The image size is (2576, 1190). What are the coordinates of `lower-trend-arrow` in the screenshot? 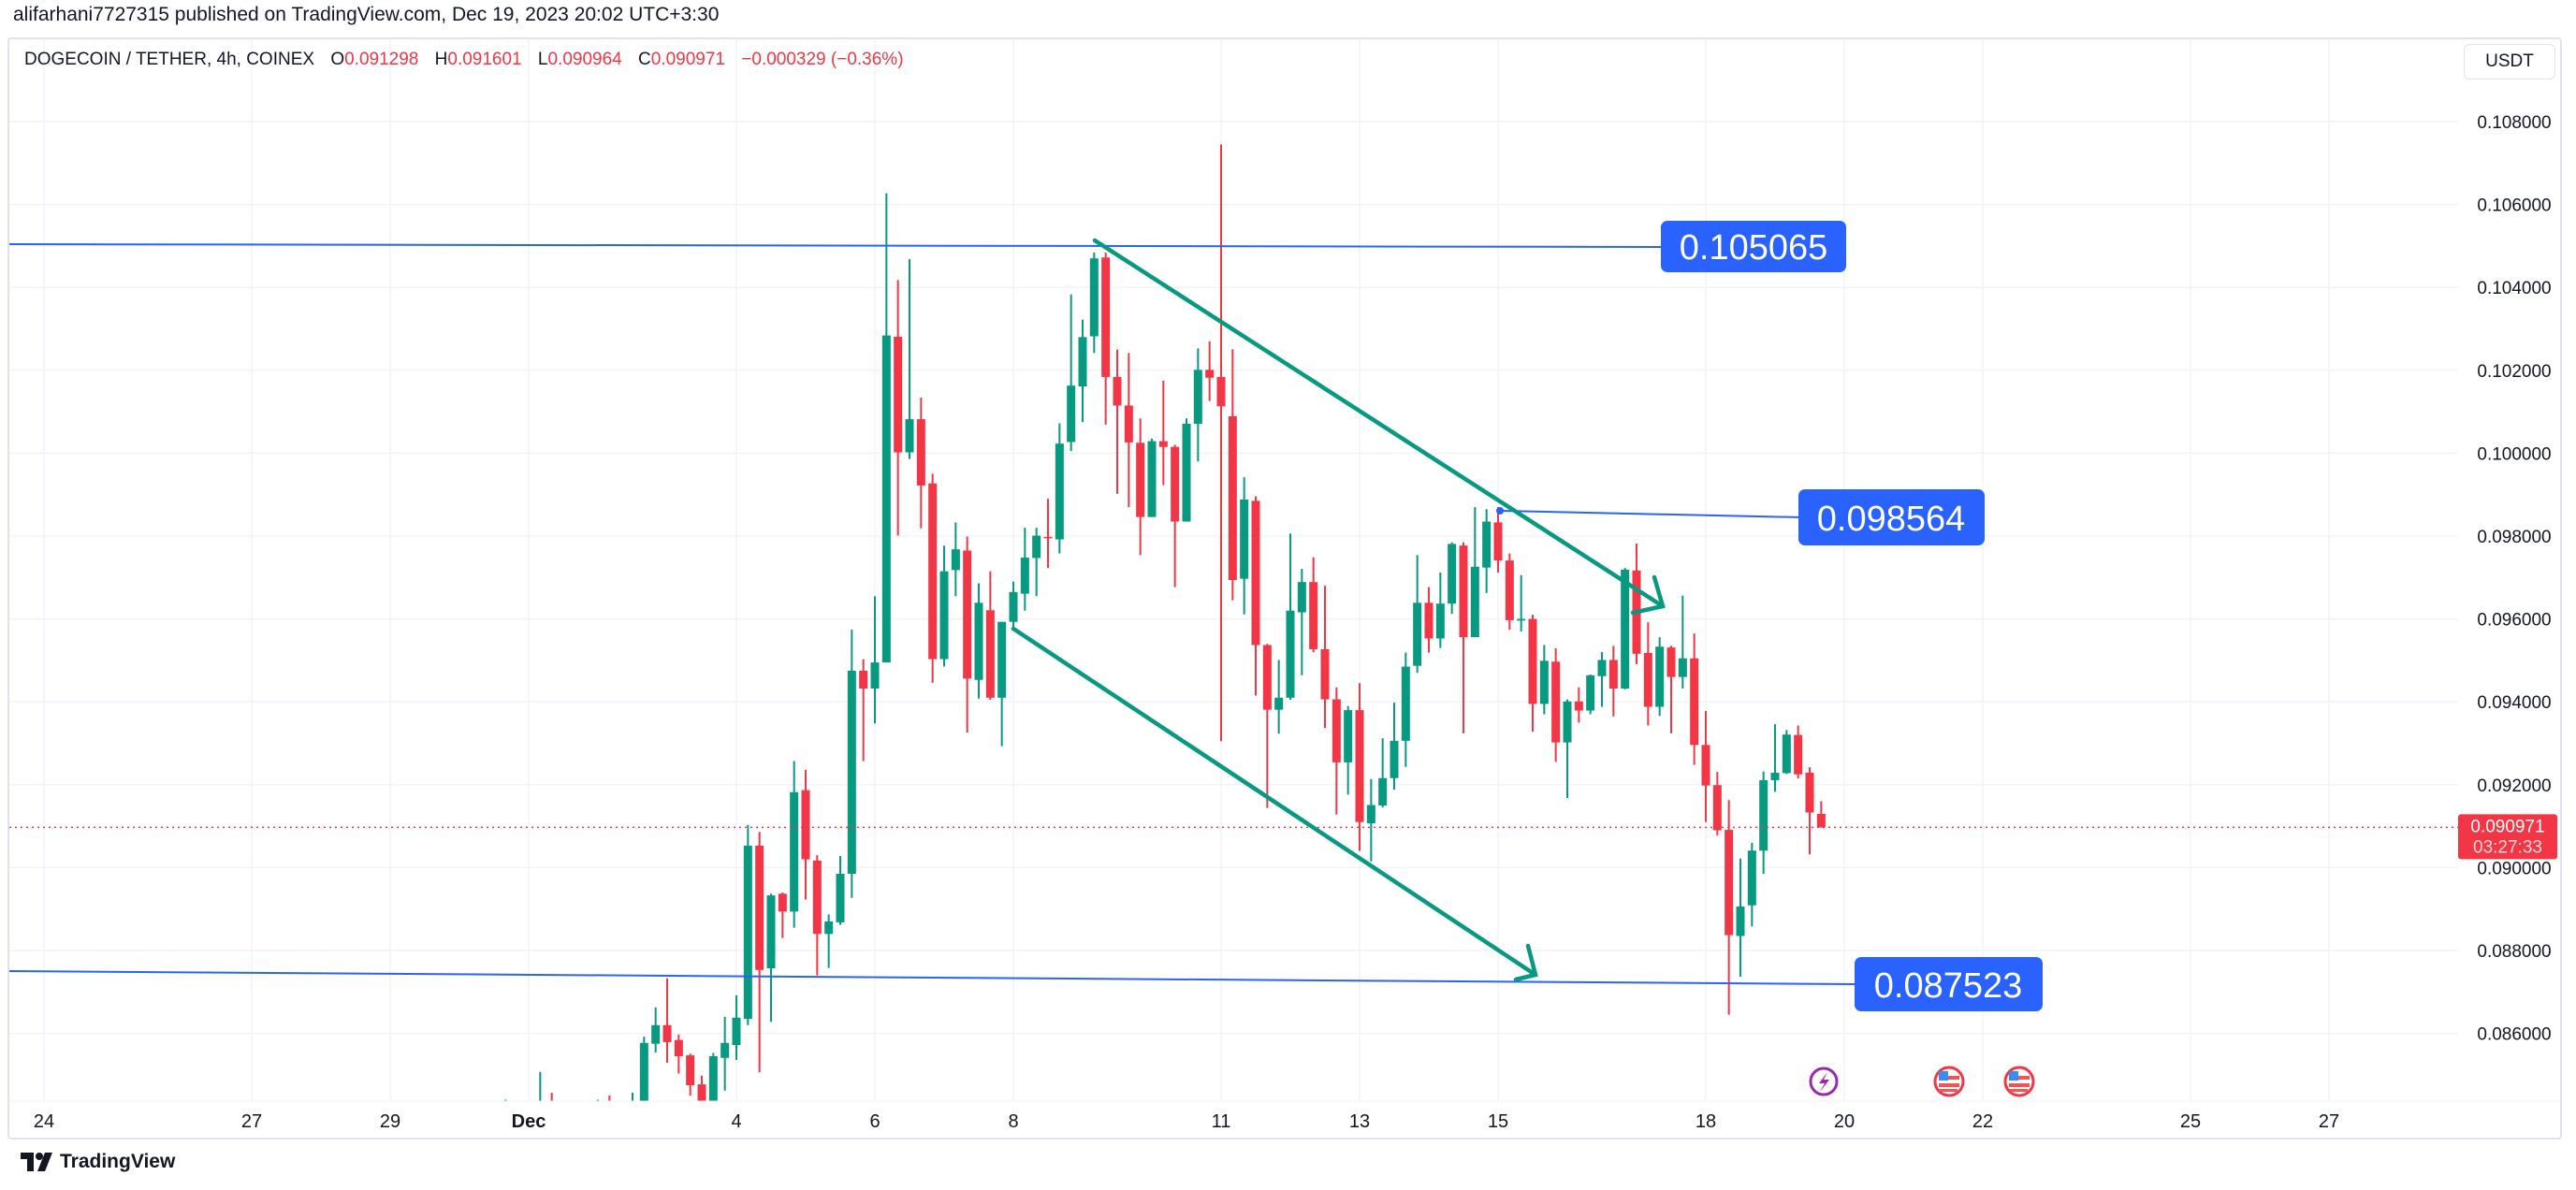 It's located at (1274, 804).